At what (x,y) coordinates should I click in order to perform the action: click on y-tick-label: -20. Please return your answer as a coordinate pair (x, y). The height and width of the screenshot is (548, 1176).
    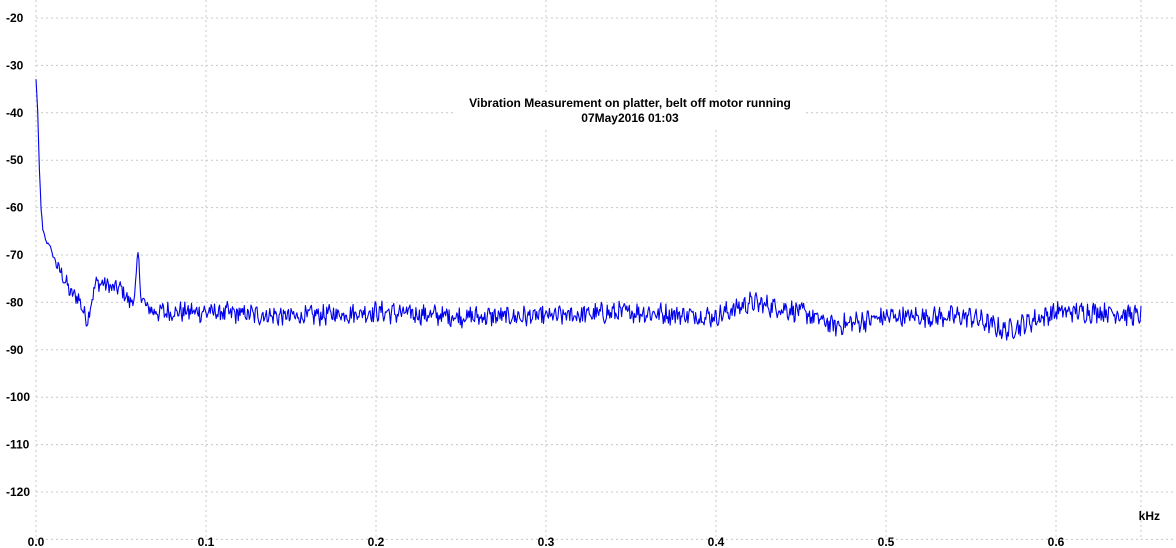
    Looking at the image, I should click on (15, 18).